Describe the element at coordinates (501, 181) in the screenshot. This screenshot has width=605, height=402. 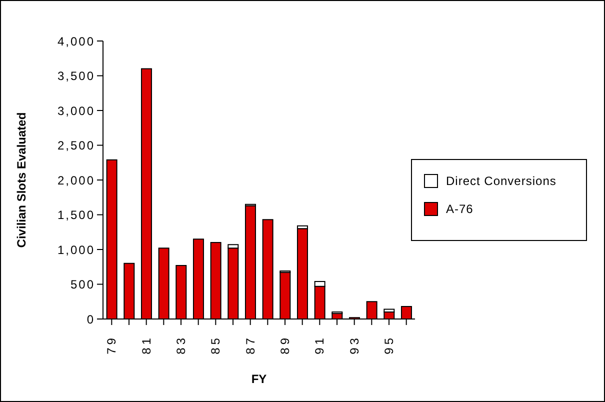
I see `legend-label: Direct Conversions` at that location.